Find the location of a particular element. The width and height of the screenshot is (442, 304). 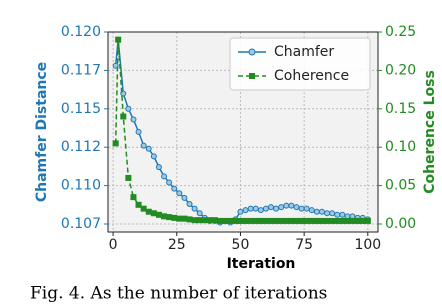

x-tick-label: 100 is located at coordinates (367, 245).